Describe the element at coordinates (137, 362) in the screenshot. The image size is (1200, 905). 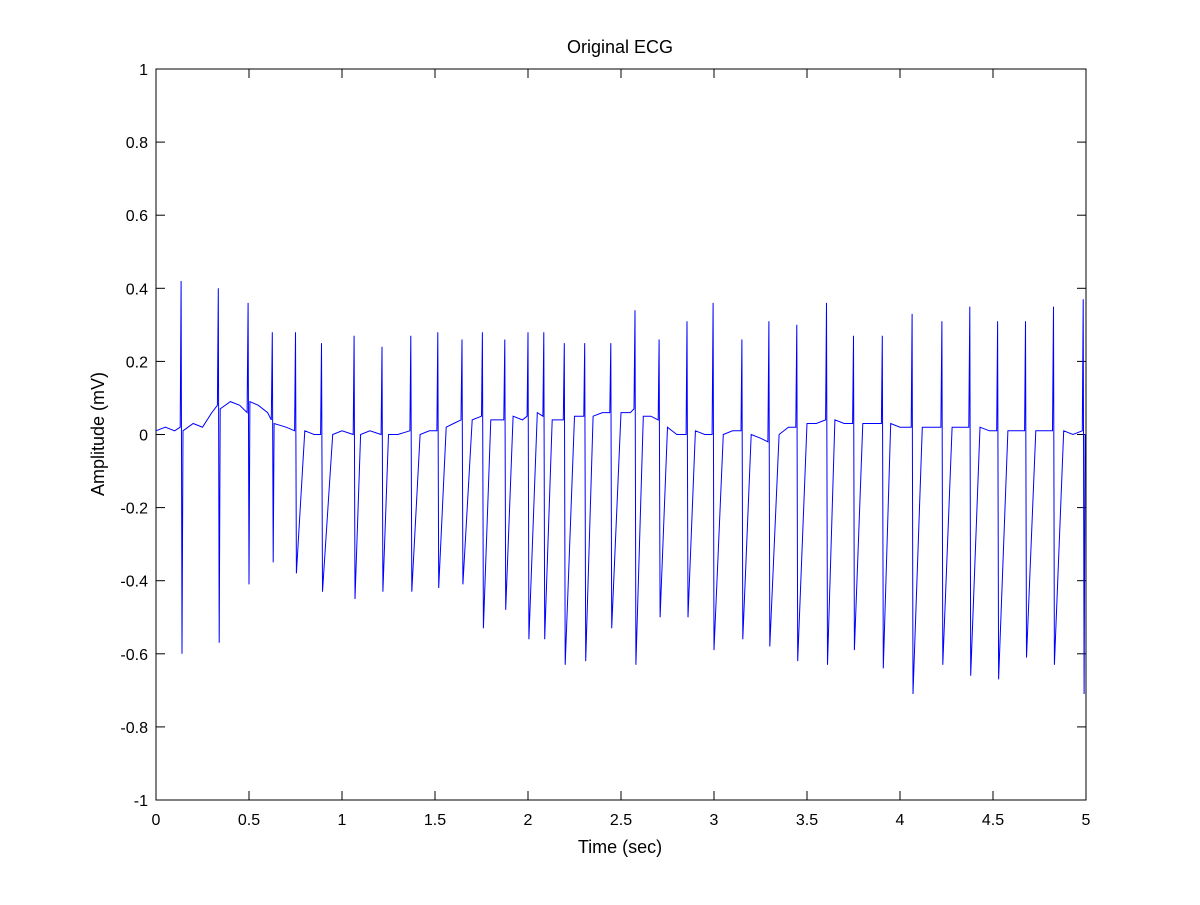
I see `y-tick-label: 0.2` at that location.